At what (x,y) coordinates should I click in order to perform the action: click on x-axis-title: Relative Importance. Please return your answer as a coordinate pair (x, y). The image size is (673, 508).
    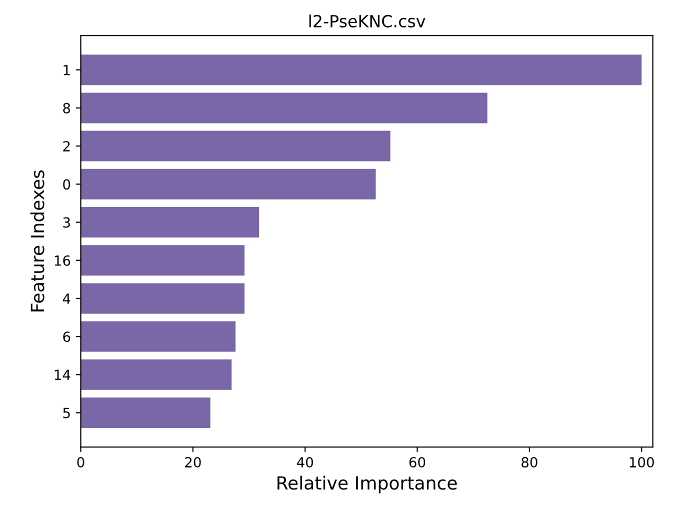
    Looking at the image, I should click on (367, 485).